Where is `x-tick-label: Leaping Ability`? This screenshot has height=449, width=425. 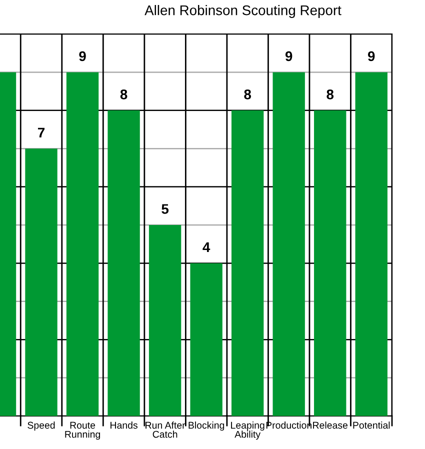
x-tick-label: Leaping Ability is located at coordinates (247, 431).